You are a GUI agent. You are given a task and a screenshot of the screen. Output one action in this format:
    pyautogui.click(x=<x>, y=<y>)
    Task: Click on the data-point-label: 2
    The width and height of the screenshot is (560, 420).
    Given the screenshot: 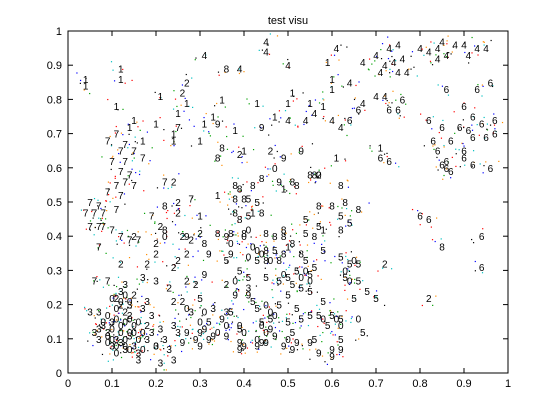 What is the action you would take?
    pyautogui.click(x=147, y=265)
    